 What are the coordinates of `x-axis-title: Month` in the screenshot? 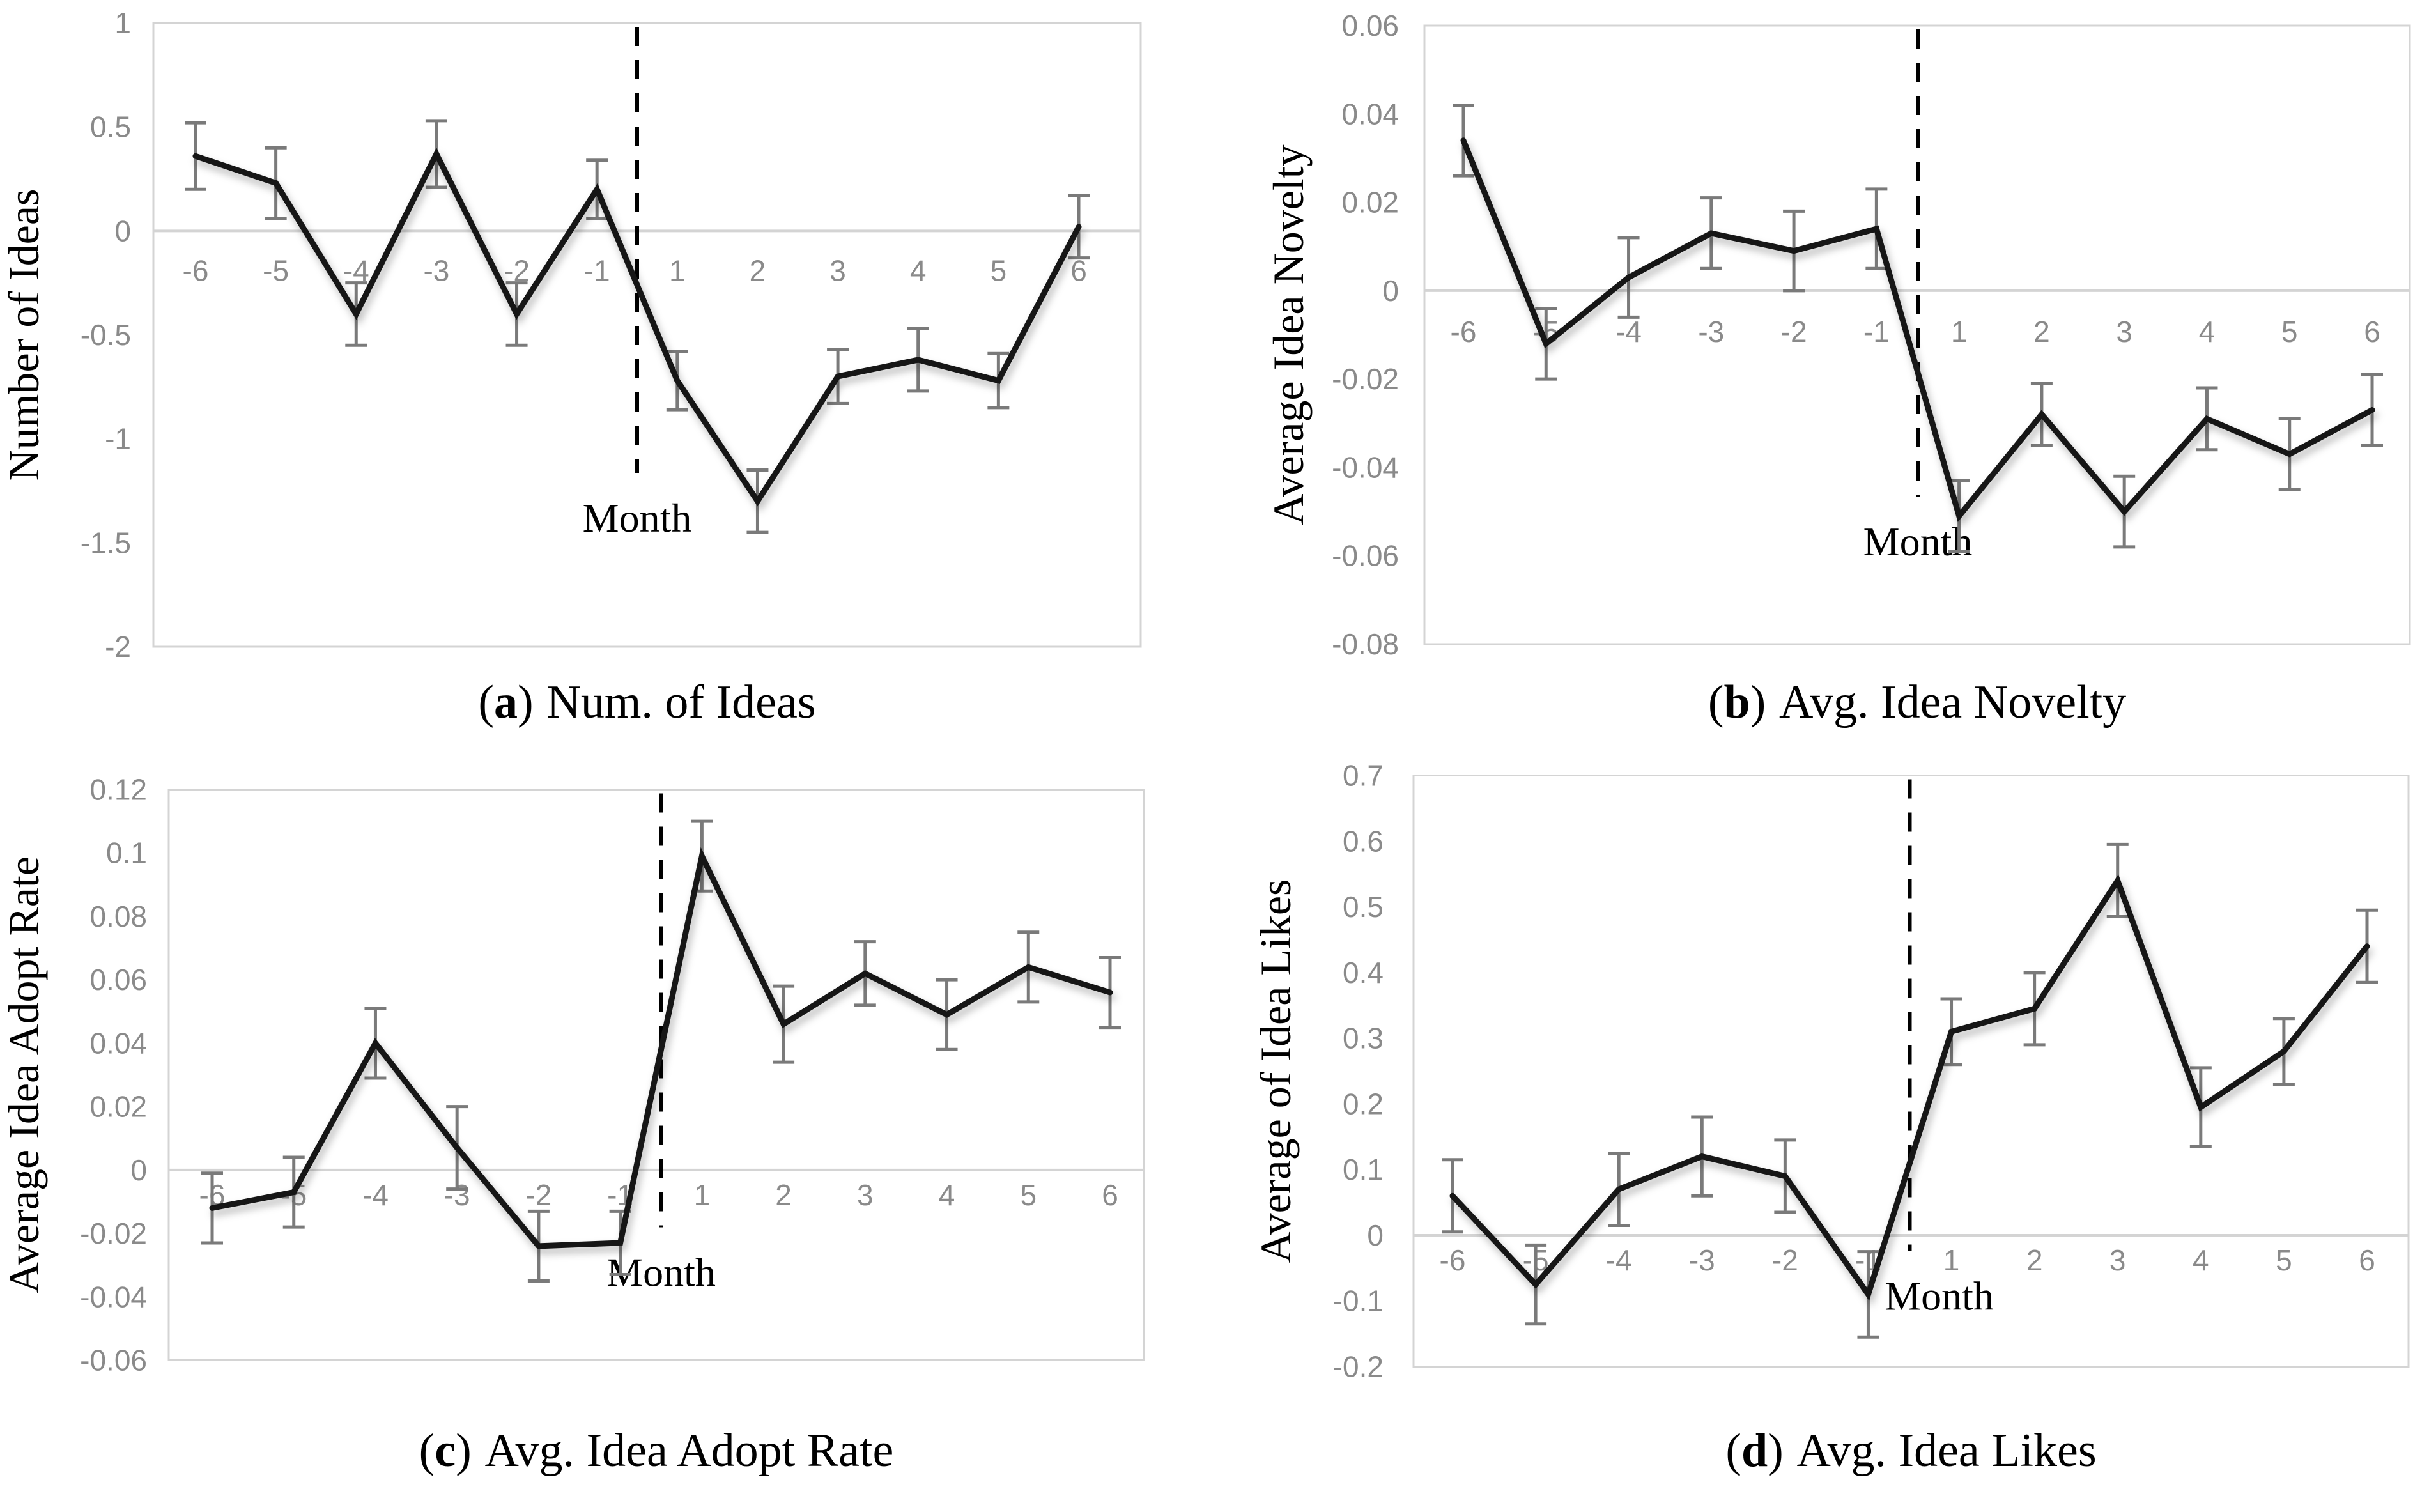 It's located at (661, 1273).